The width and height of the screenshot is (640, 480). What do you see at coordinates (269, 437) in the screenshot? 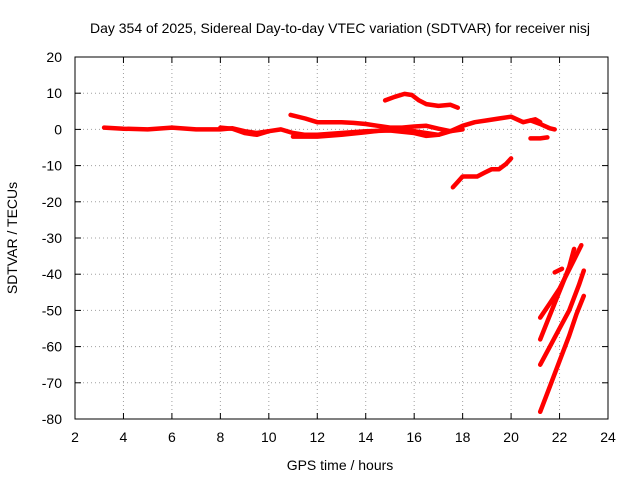
I see `x-tick-label: 10` at bounding box center [269, 437].